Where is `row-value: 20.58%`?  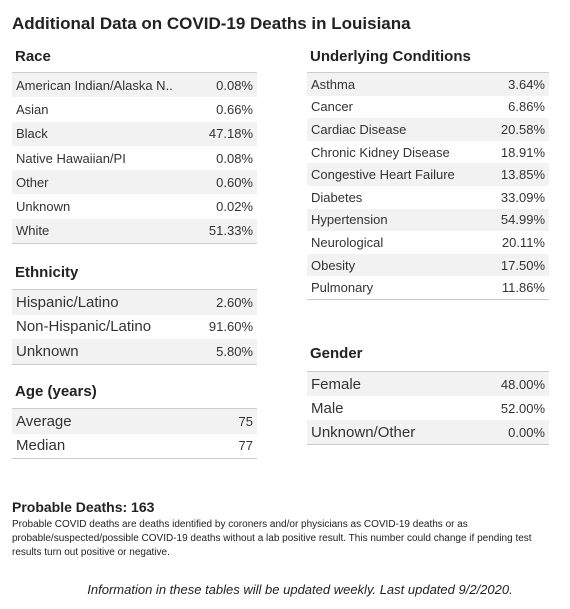 row-value: 20.58% is located at coordinates (522, 129).